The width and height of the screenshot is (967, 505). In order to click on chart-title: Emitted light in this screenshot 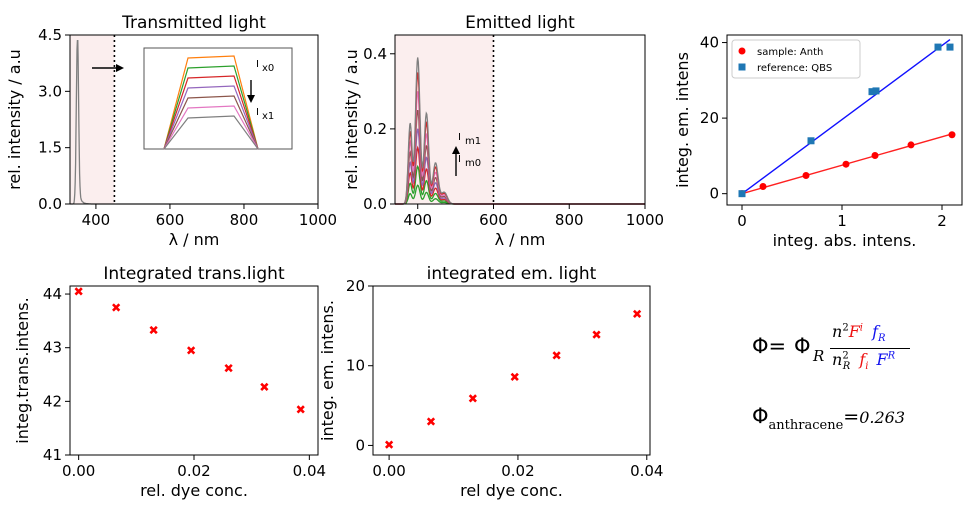, I will do `click(520, 23)`.